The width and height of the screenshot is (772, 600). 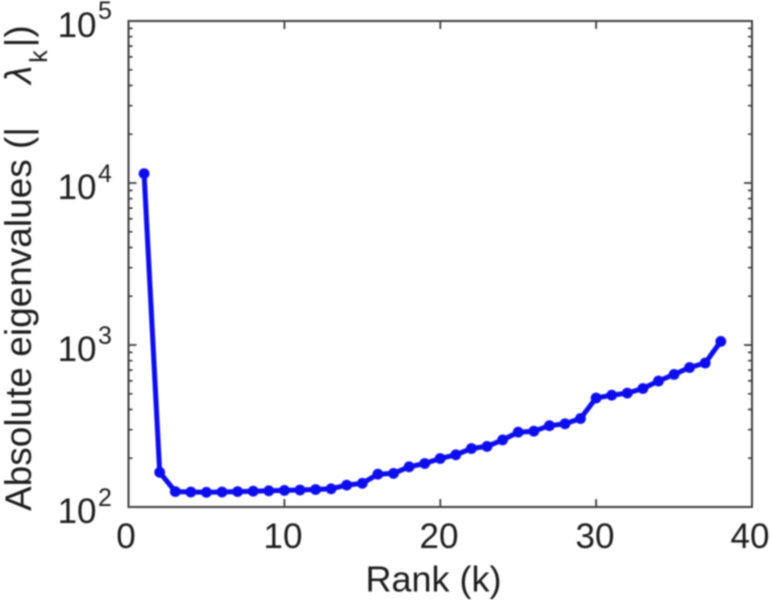 What do you see at coordinates (105, 336) in the screenshot?
I see `svg-text: 3` at bounding box center [105, 336].